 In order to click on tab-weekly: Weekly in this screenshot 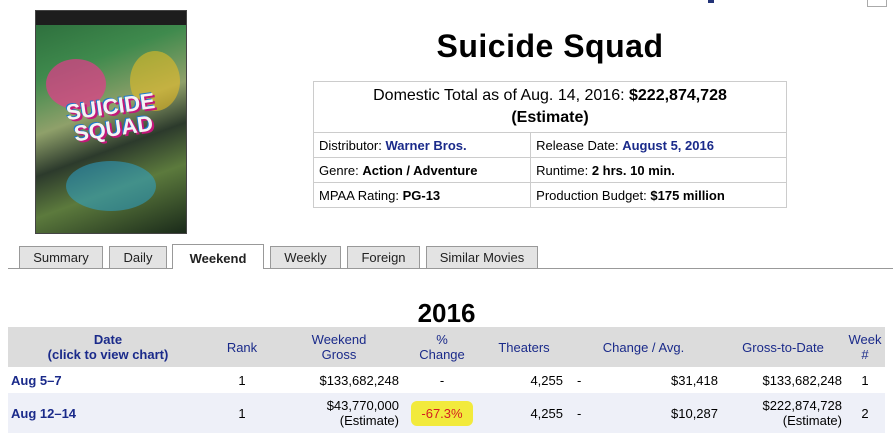, I will do `click(305, 257)`.